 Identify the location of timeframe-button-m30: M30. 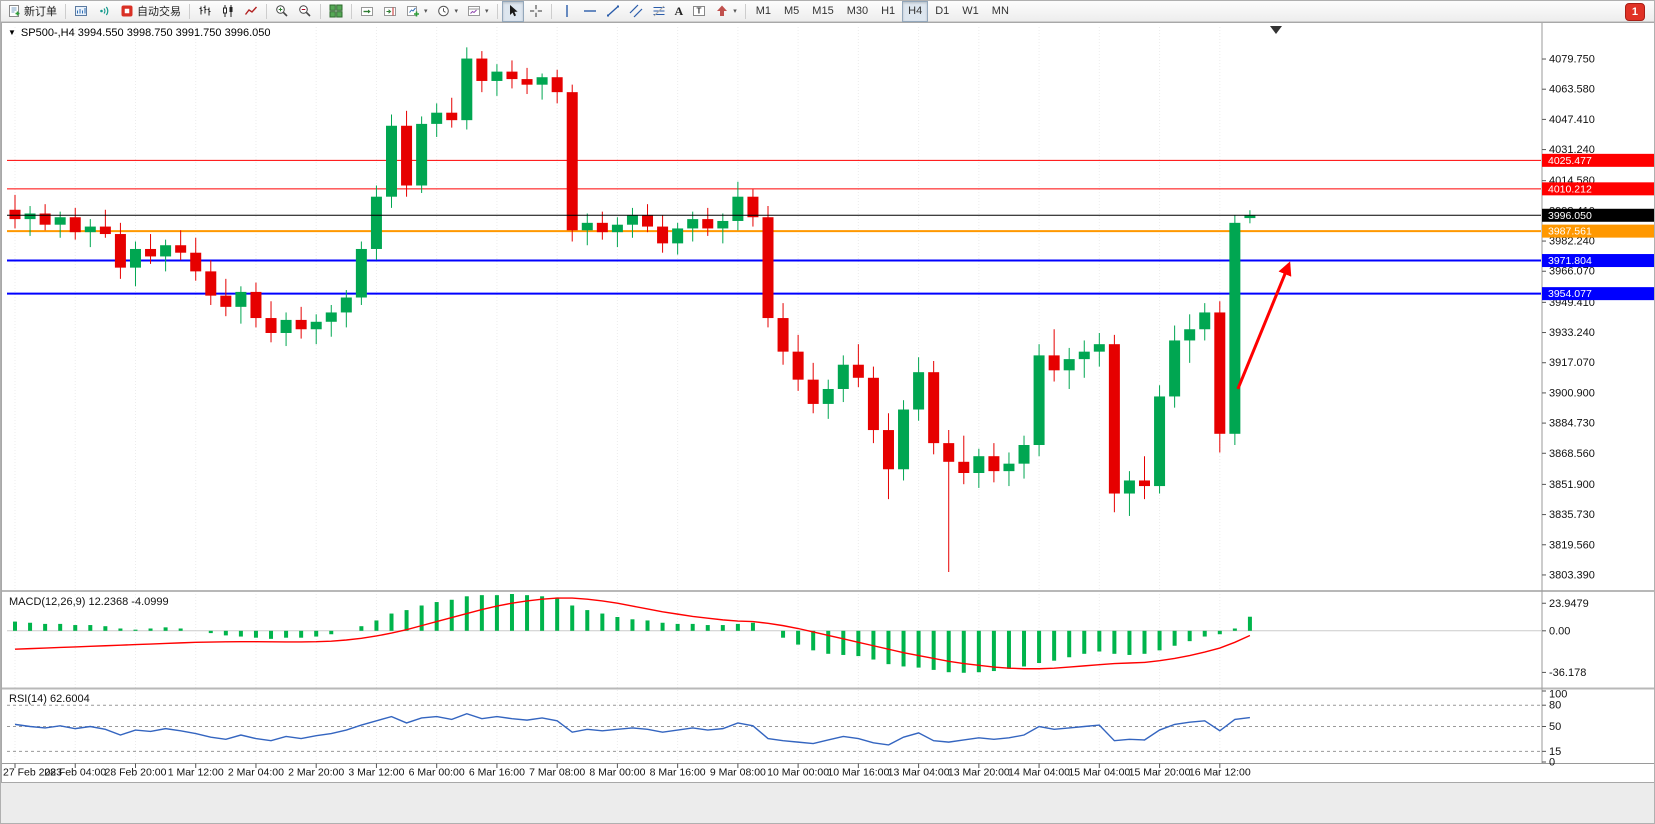
(857, 11).